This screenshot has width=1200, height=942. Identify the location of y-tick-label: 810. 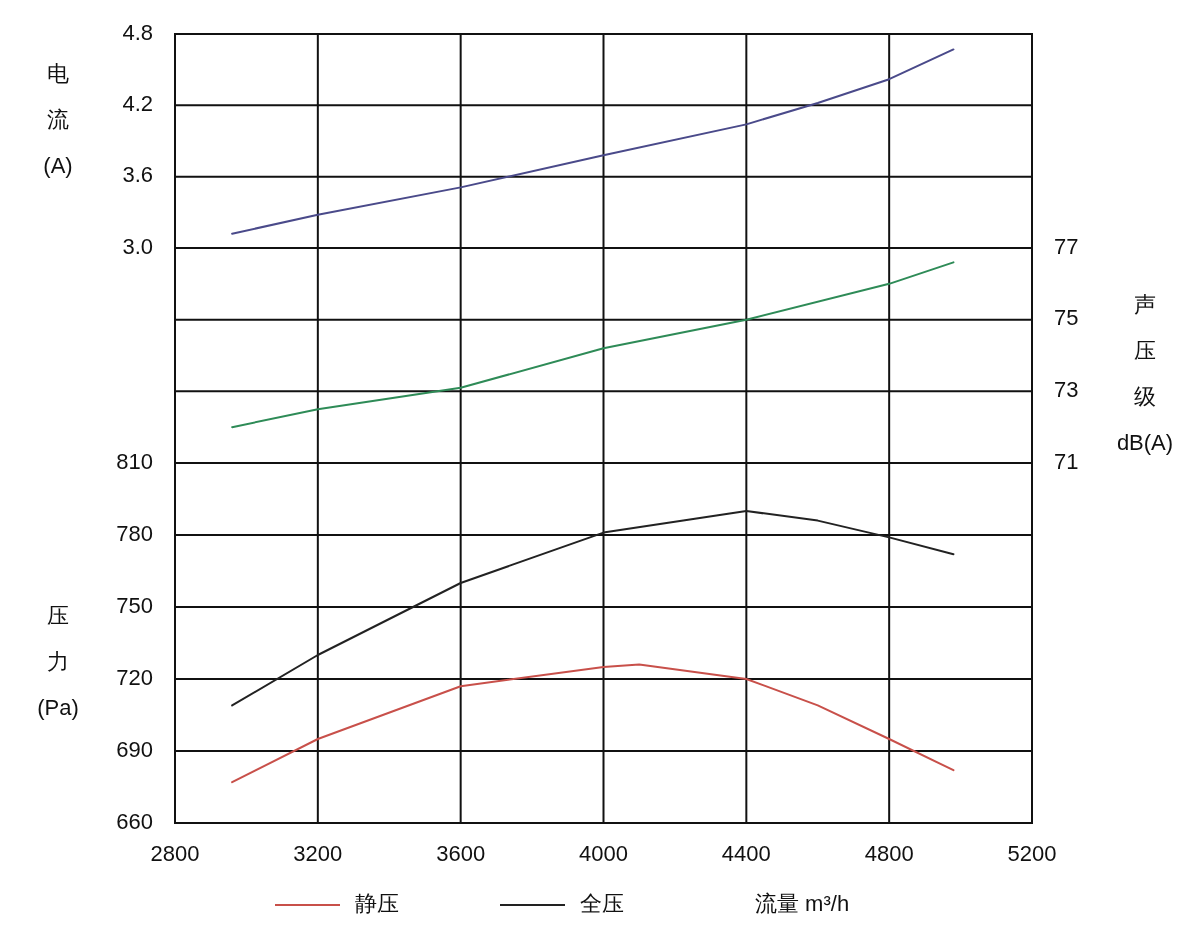
(134, 461).